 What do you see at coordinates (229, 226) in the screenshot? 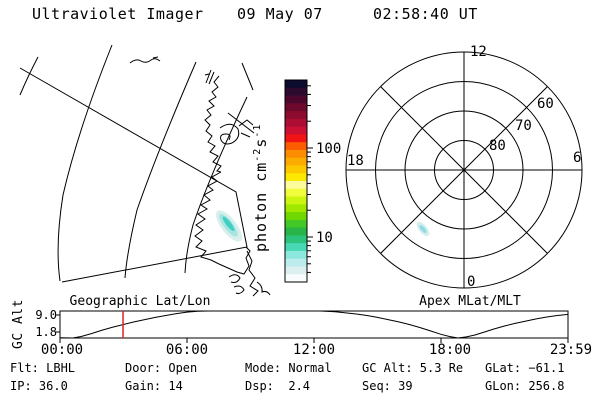
I see `aurora-emission-map` at bounding box center [229, 226].